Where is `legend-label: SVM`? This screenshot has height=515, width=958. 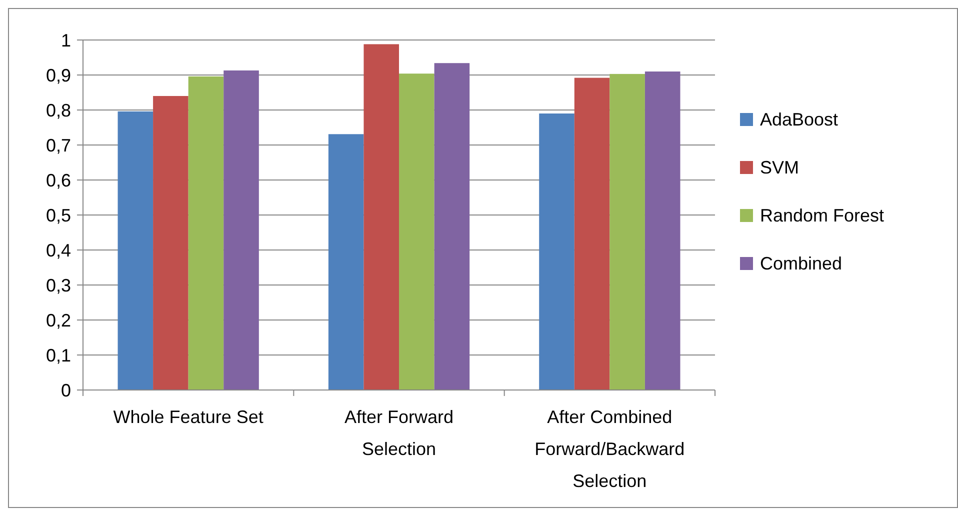 legend-label: SVM is located at coordinates (780, 167).